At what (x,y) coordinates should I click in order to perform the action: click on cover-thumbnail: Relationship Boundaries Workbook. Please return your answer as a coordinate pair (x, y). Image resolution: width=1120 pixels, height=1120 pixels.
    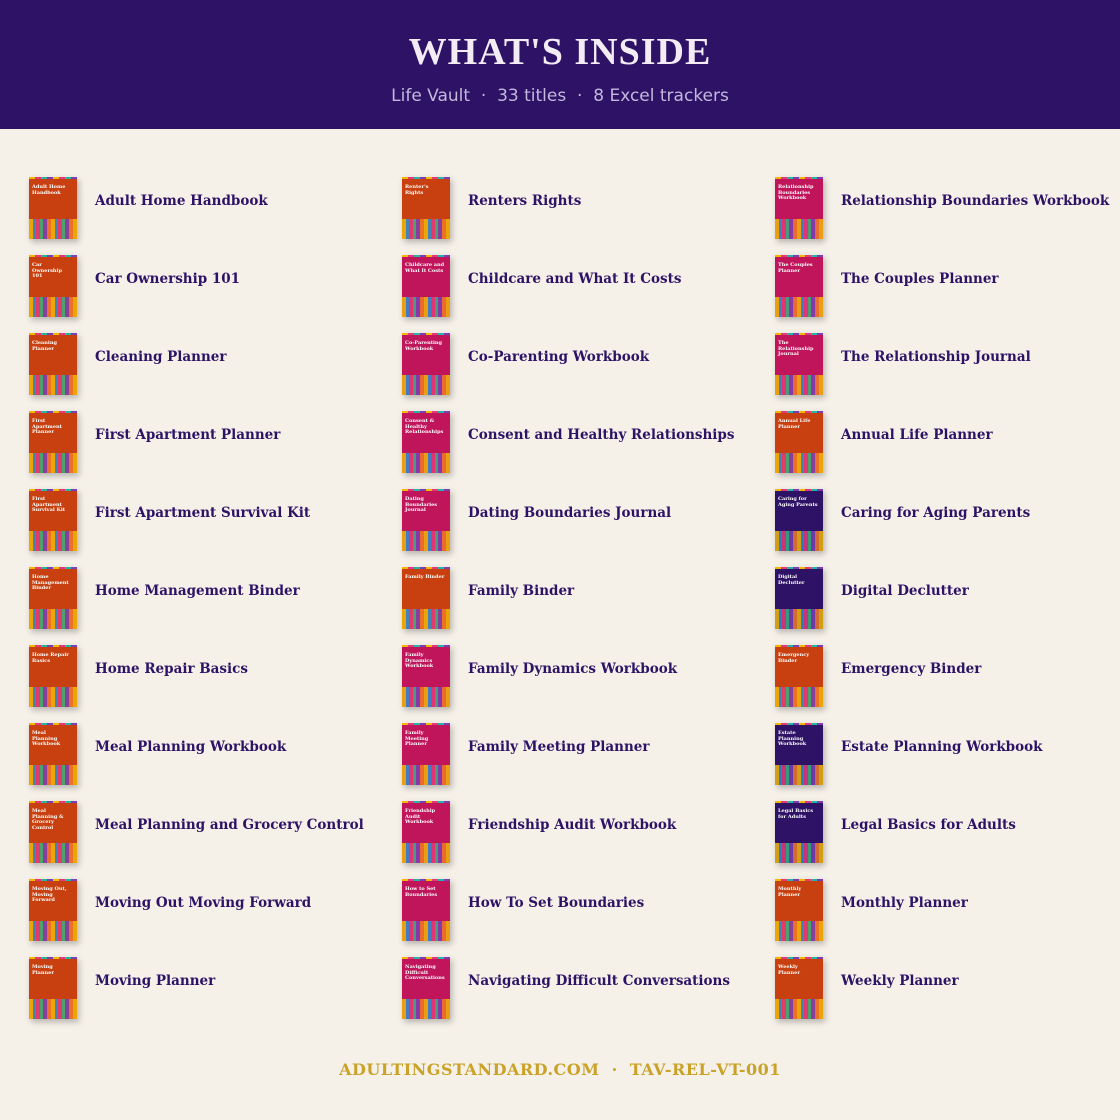
    Looking at the image, I should click on (799, 208).